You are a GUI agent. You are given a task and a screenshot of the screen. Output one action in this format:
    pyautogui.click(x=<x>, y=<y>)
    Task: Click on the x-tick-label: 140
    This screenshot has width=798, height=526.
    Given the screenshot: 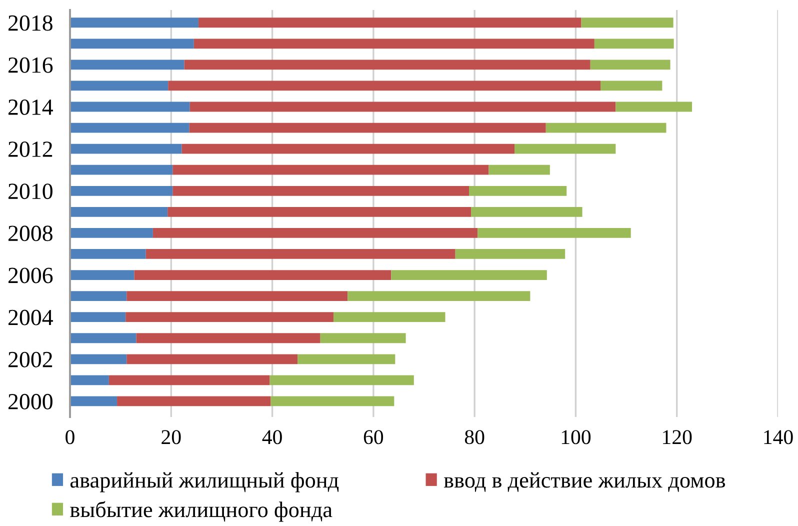 What is the action you would take?
    pyautogui.click(x=778, y=437)
    